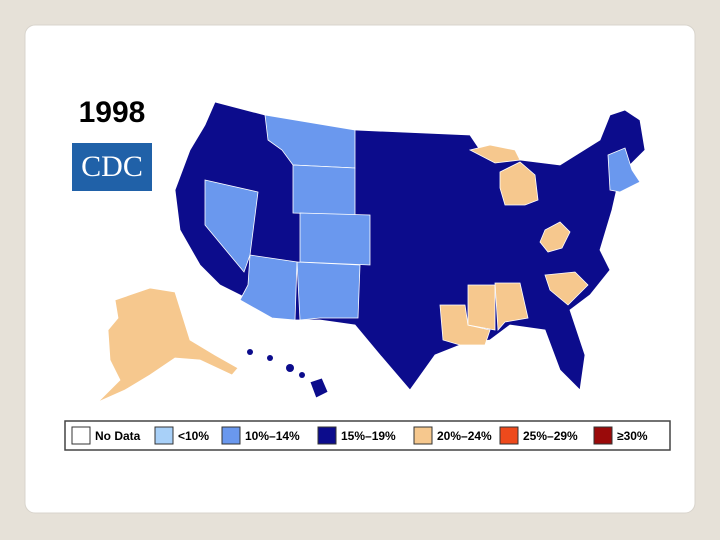  Describe the element at coordinates (168, 345) in the screenshot. I see `alaska` at that location.